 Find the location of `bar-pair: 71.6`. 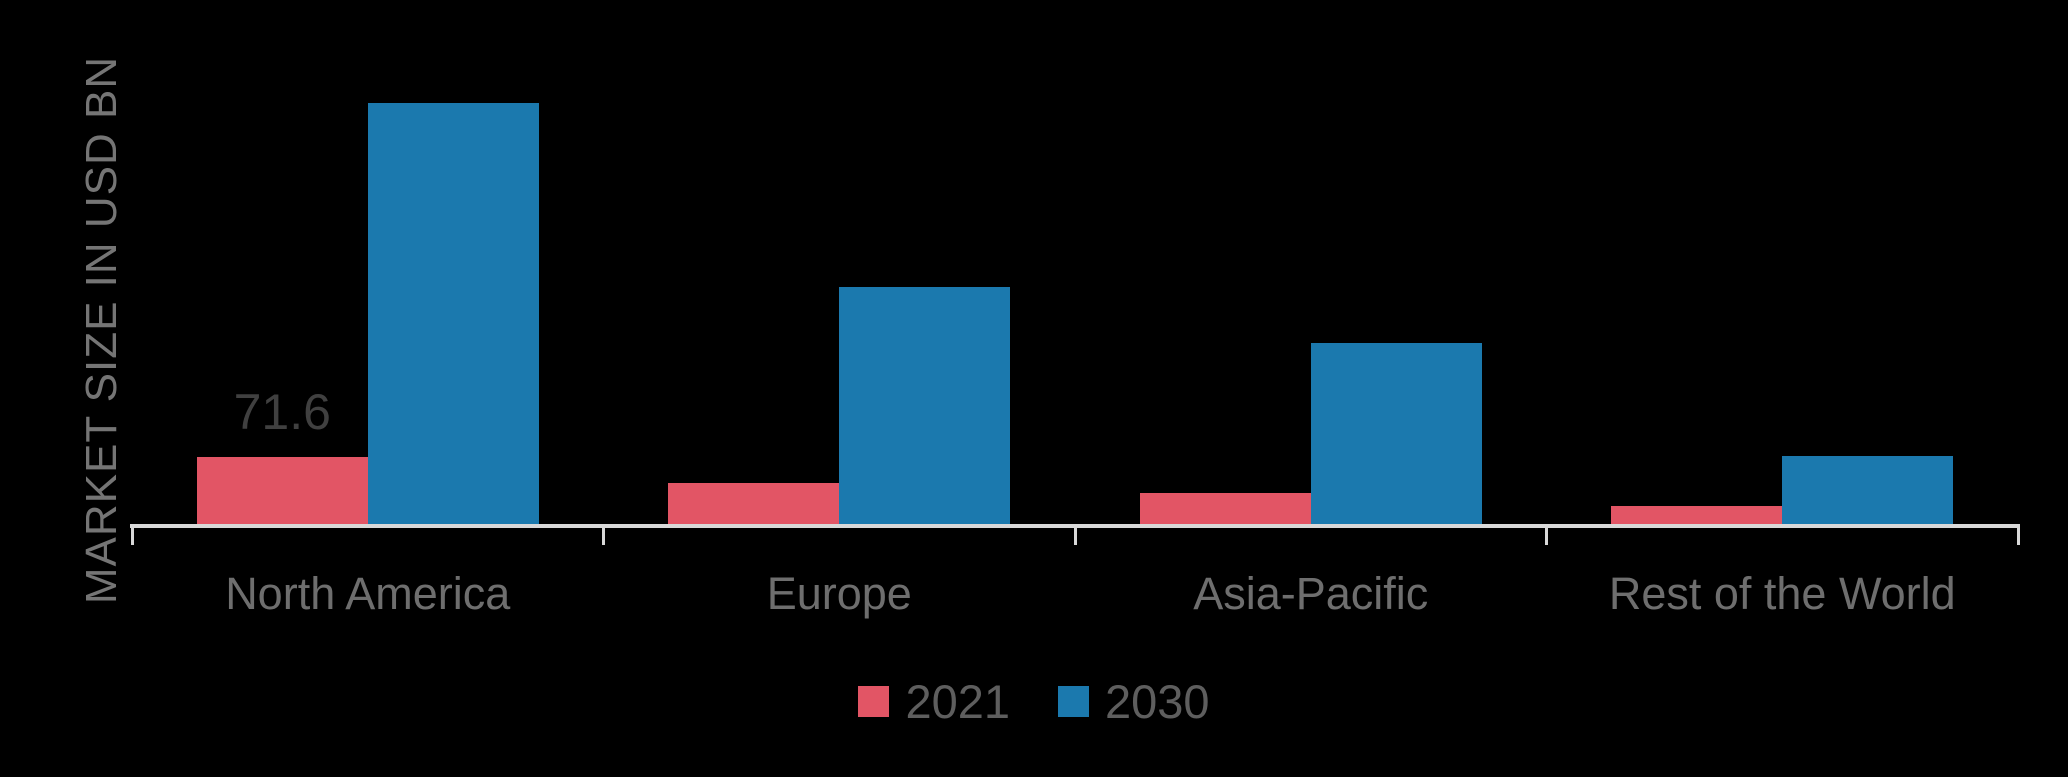

bar-pair: 71.6 is located at coordinates (367, 313).